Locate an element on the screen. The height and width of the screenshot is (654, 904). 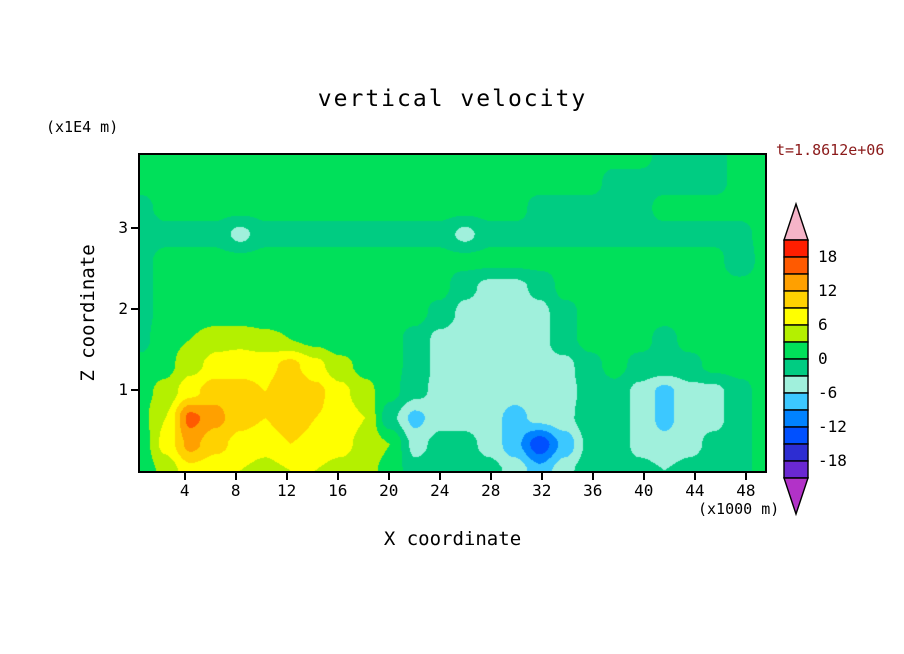
timestamp-label: t=1.8612e+06 is located at coordinates (830, 150).